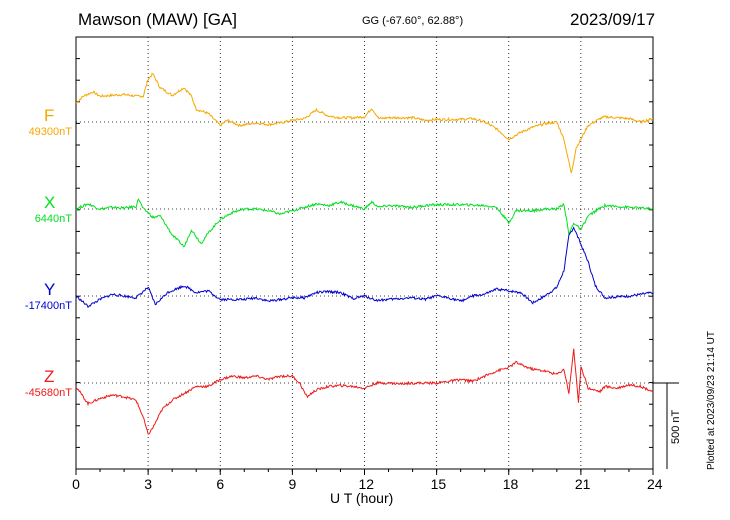 This screenshot has width=730, height=520. What do you see at coordinates (53, 219) in the screenshot?
I see `baseline-label-X: 6440nT` at bounding box center [53, 219].